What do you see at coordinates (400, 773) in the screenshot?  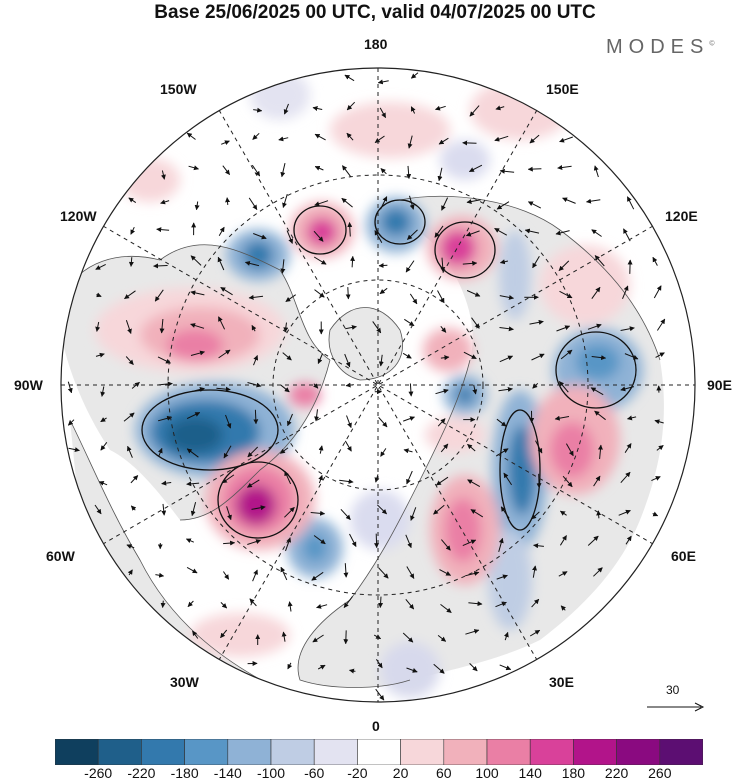 I see `colorbar-tick-label: 20` at bounding box center [400, 773].